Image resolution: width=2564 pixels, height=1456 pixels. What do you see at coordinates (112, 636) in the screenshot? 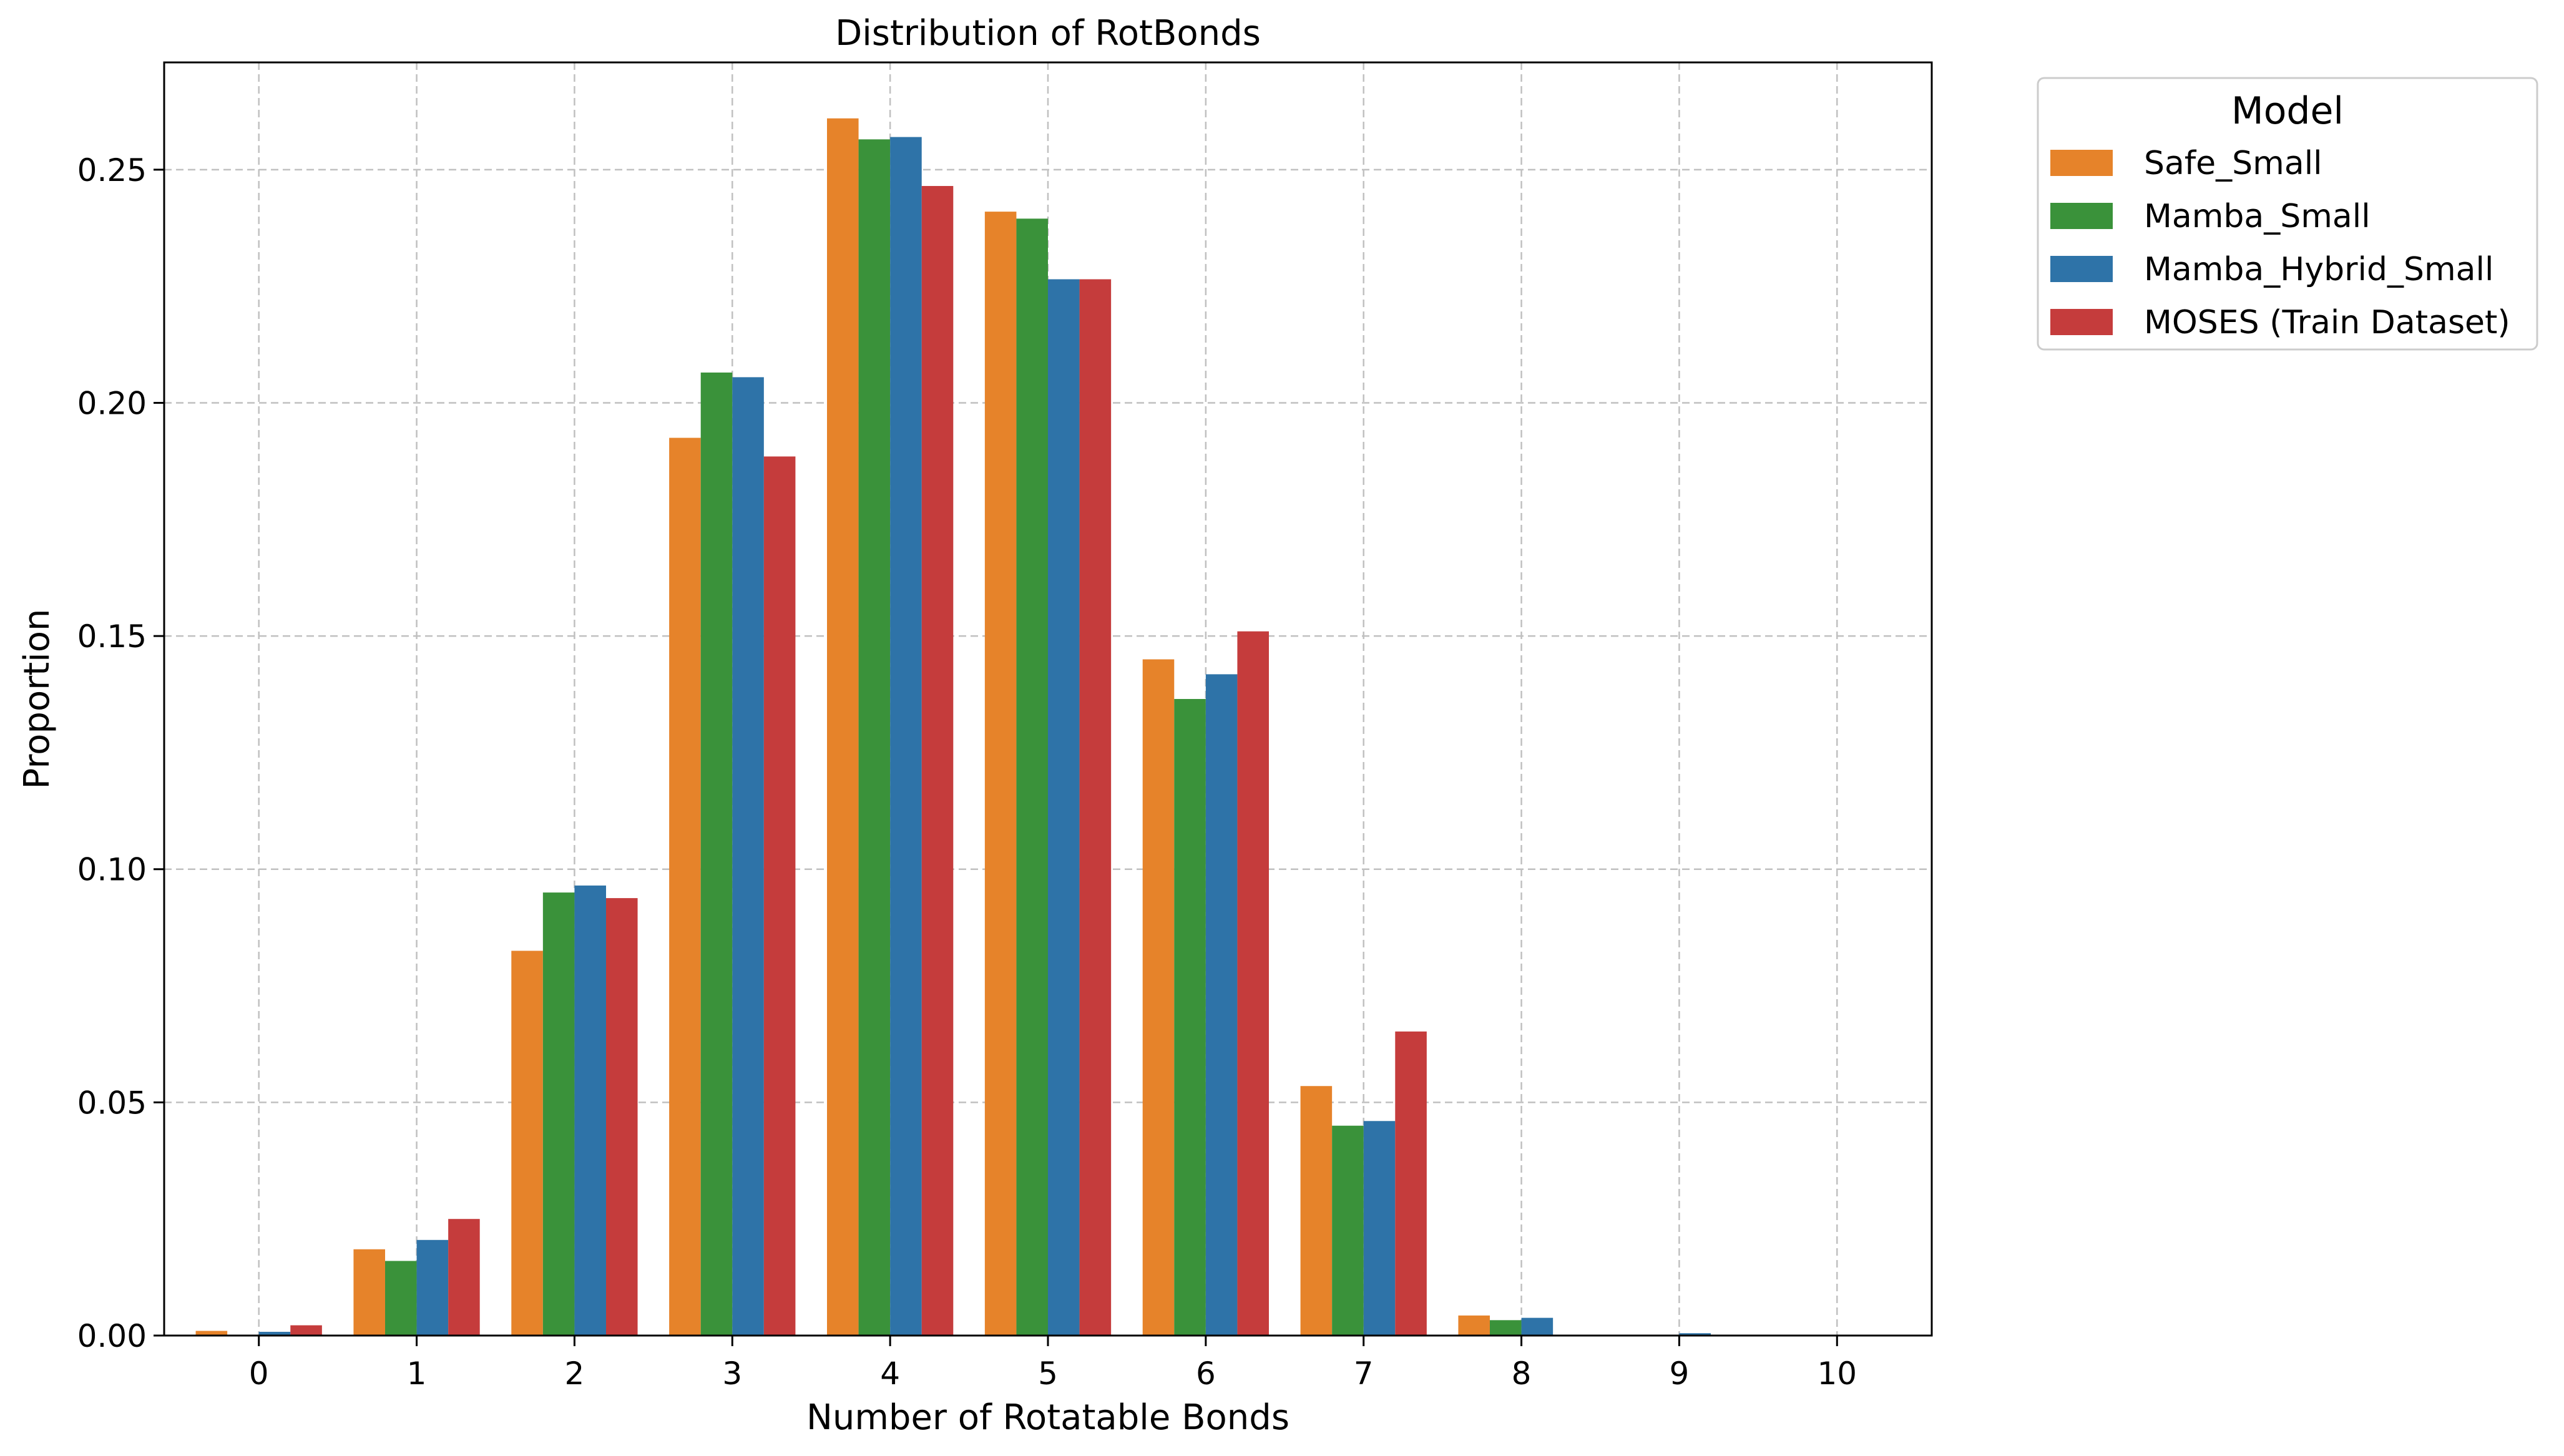
I see `y-tick-label: 0.15` at bounding box center [112, 636].